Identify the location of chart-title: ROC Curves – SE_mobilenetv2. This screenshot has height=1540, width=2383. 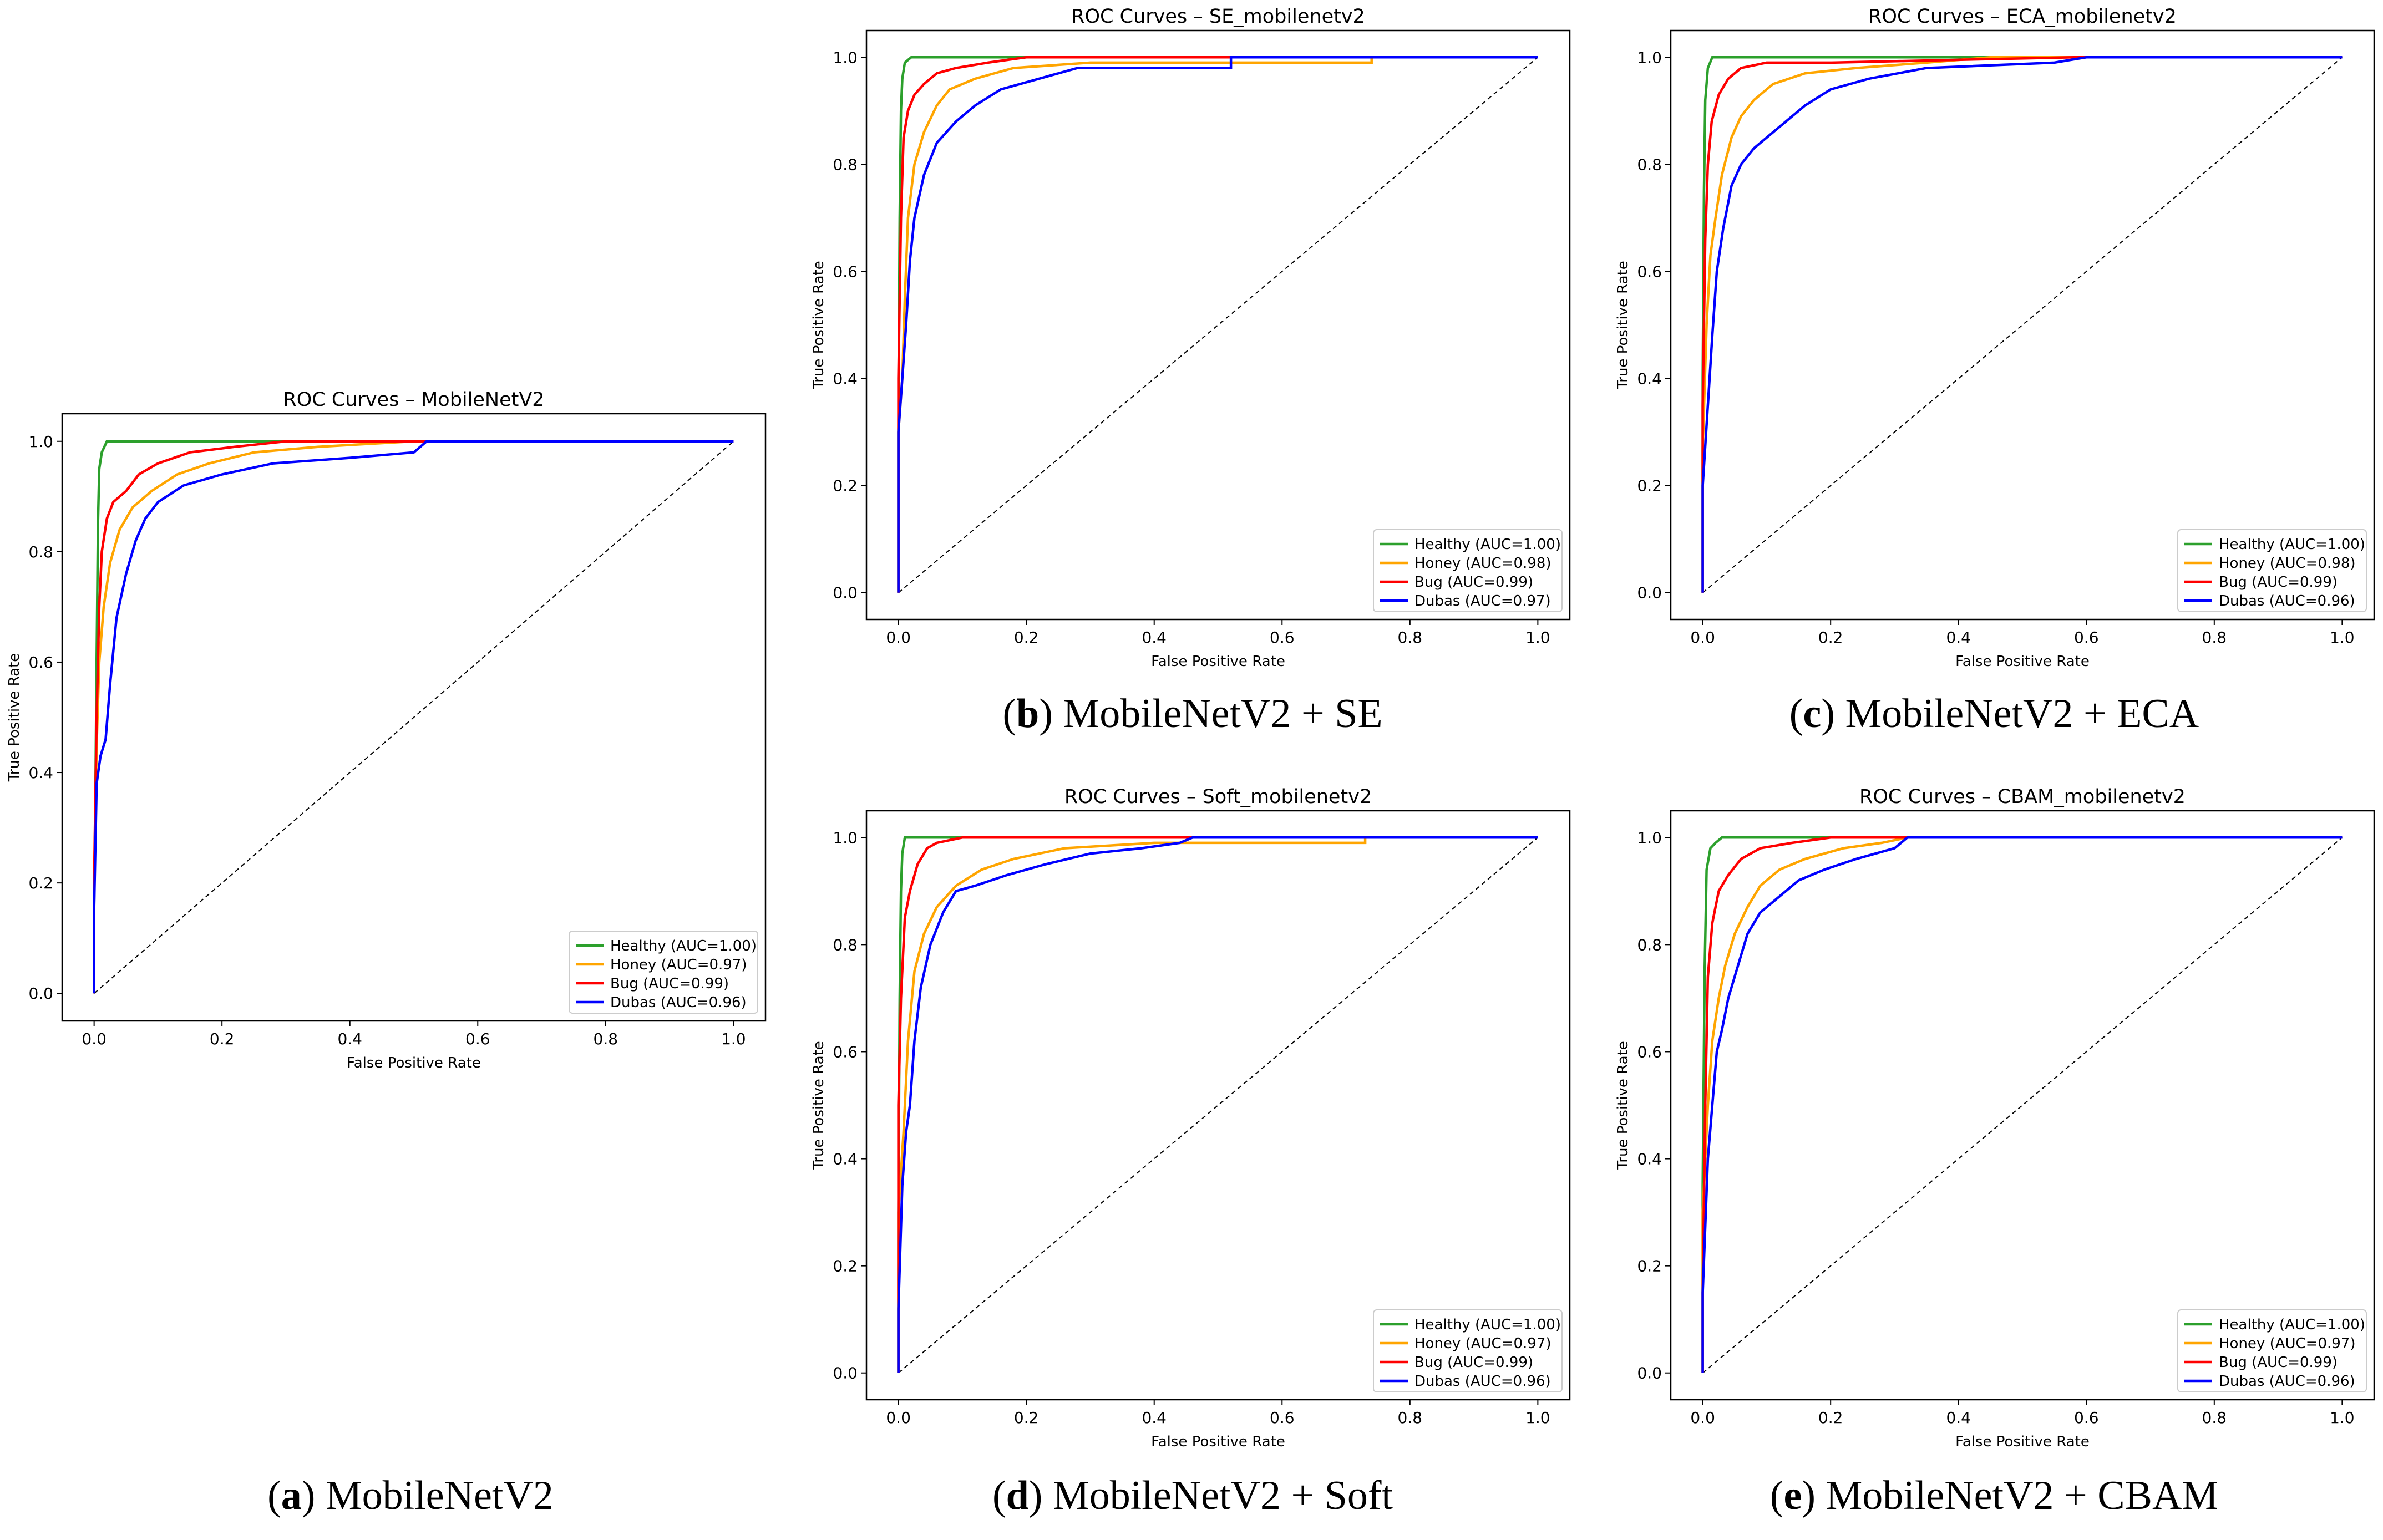
(1218, 17).